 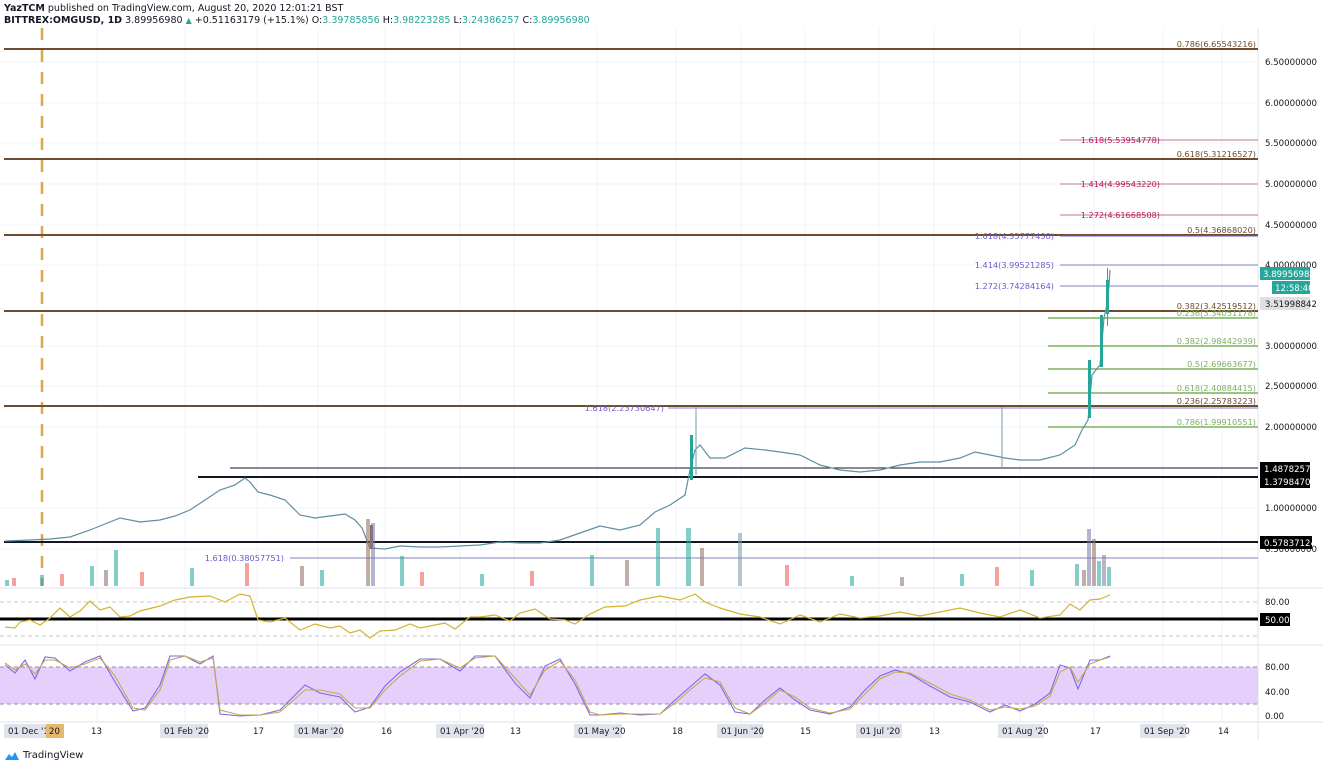 What do you see at coordinates (1291, 226) in the screenshot?
I see `price-tick: 4.50000000` at bounding box center [1291, 226].